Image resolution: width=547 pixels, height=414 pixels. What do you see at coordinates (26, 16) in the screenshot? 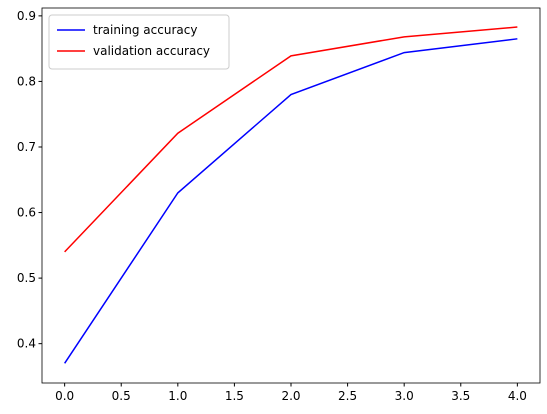
I see `y-tick-label: 0.9` at bounding box center [26, 16].